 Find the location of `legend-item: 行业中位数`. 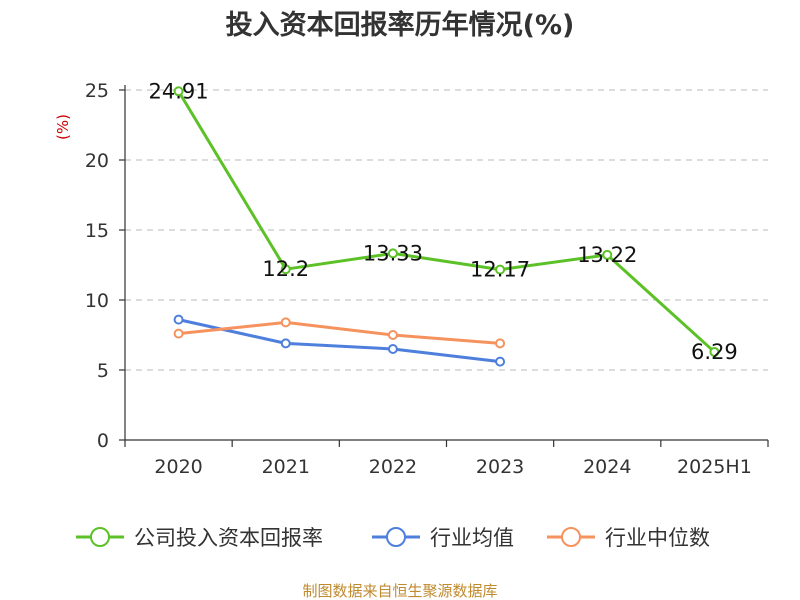

legend-item: 行业中位数 is located at coordinates (628, 538).